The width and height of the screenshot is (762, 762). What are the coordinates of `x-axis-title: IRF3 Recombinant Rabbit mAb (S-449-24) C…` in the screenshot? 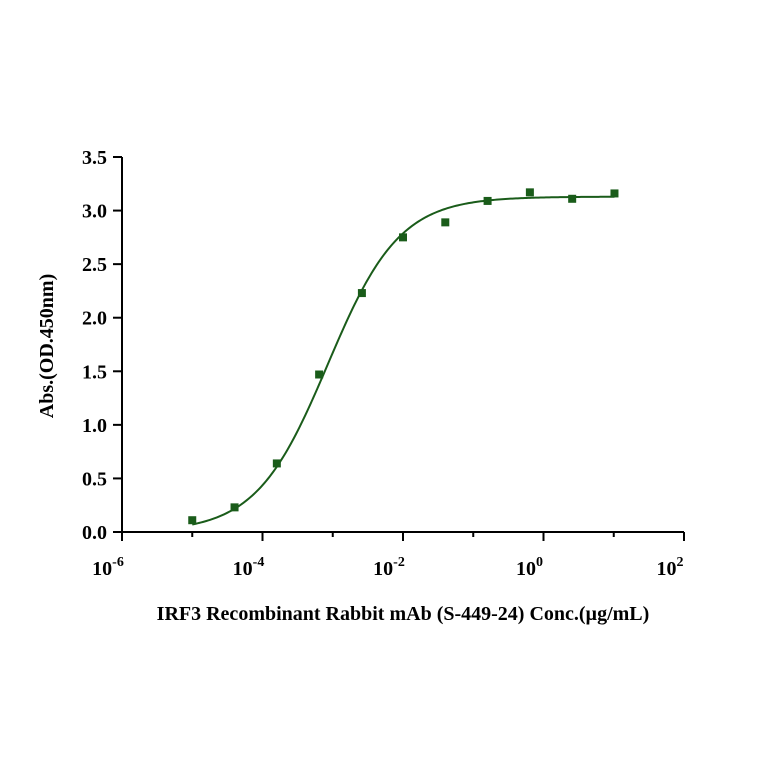 It's located at (403, 614).